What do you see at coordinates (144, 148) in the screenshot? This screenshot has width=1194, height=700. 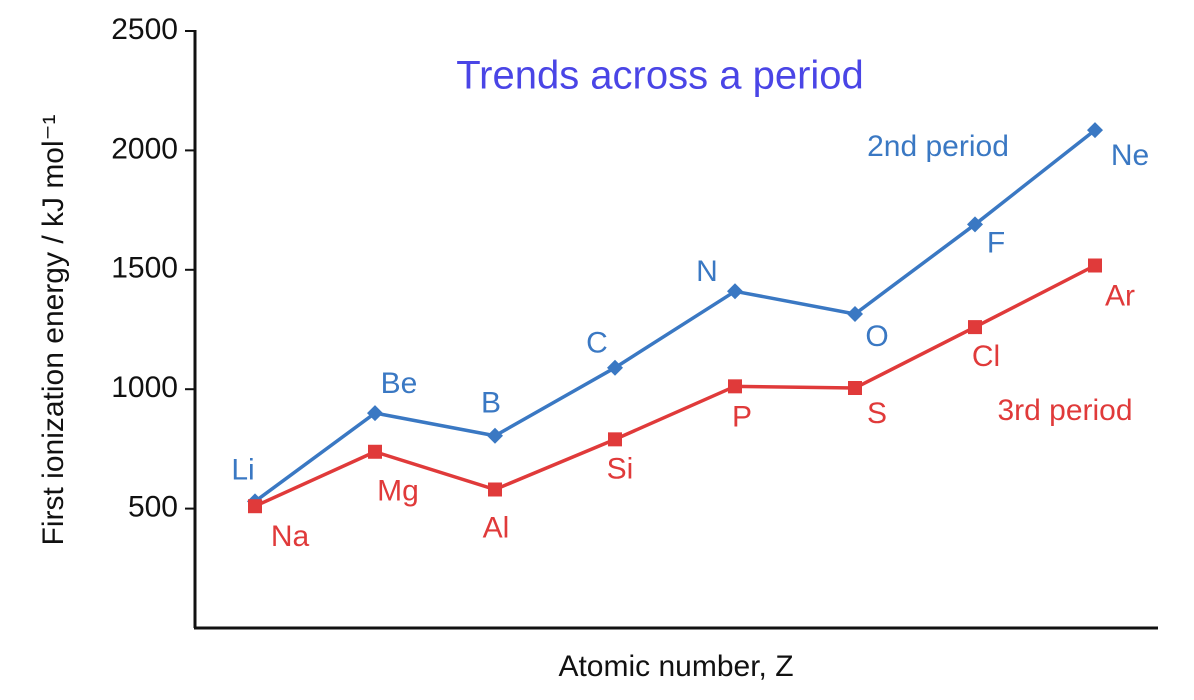 I see `y-tick-label: 2000` at bounding box center [144, 148].